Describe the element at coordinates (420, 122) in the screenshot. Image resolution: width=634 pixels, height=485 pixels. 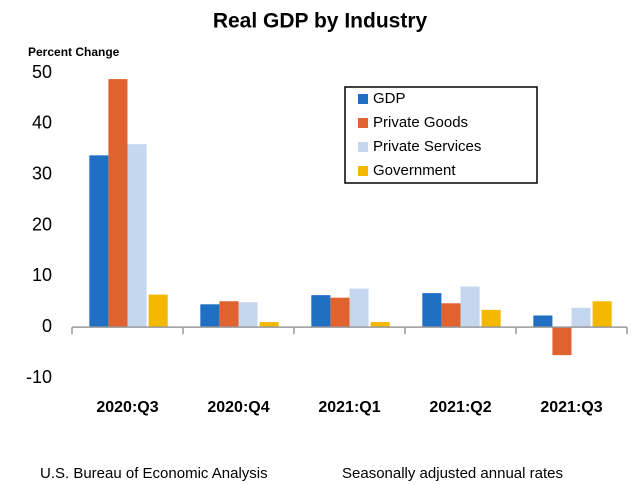
I see `legend-label: Private Goods` at that location.